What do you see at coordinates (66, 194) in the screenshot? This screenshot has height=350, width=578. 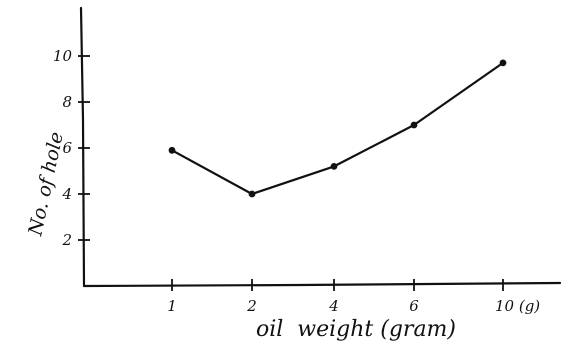 I see `y-tick-label: 4` at bounding box center [66, 194].